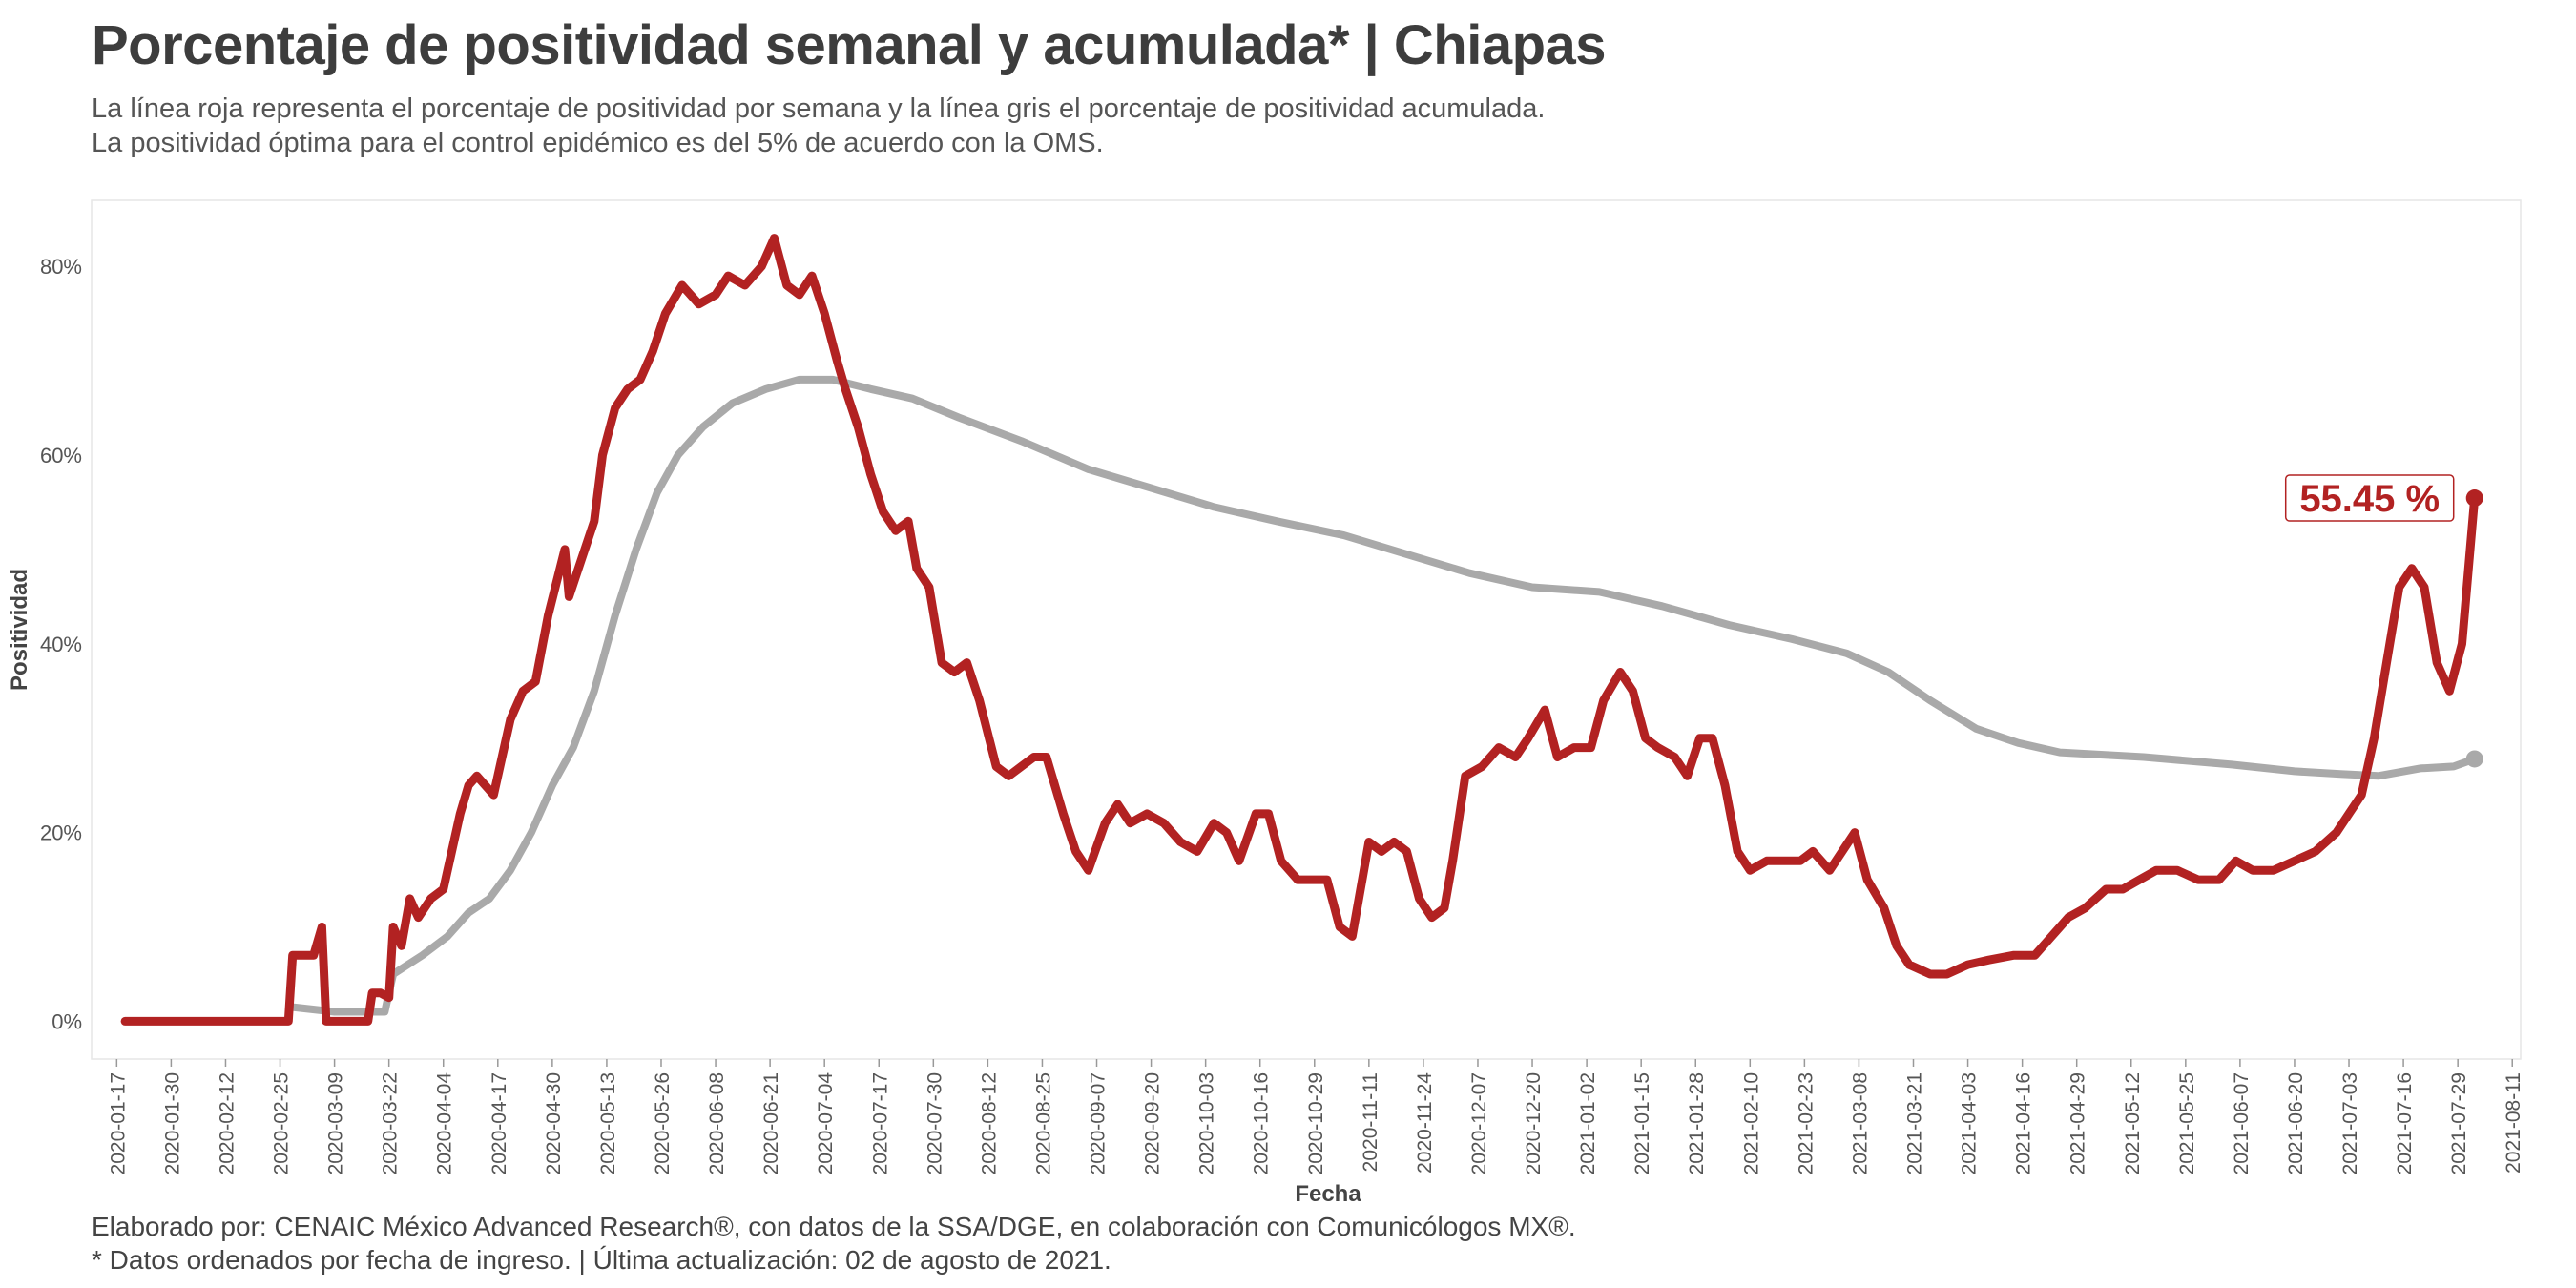  What do you see at coordinates (1860, 1123) in the screenshot?
I see `x-tick-label: 2021-03-08` at bounding box center [1860, 1123].